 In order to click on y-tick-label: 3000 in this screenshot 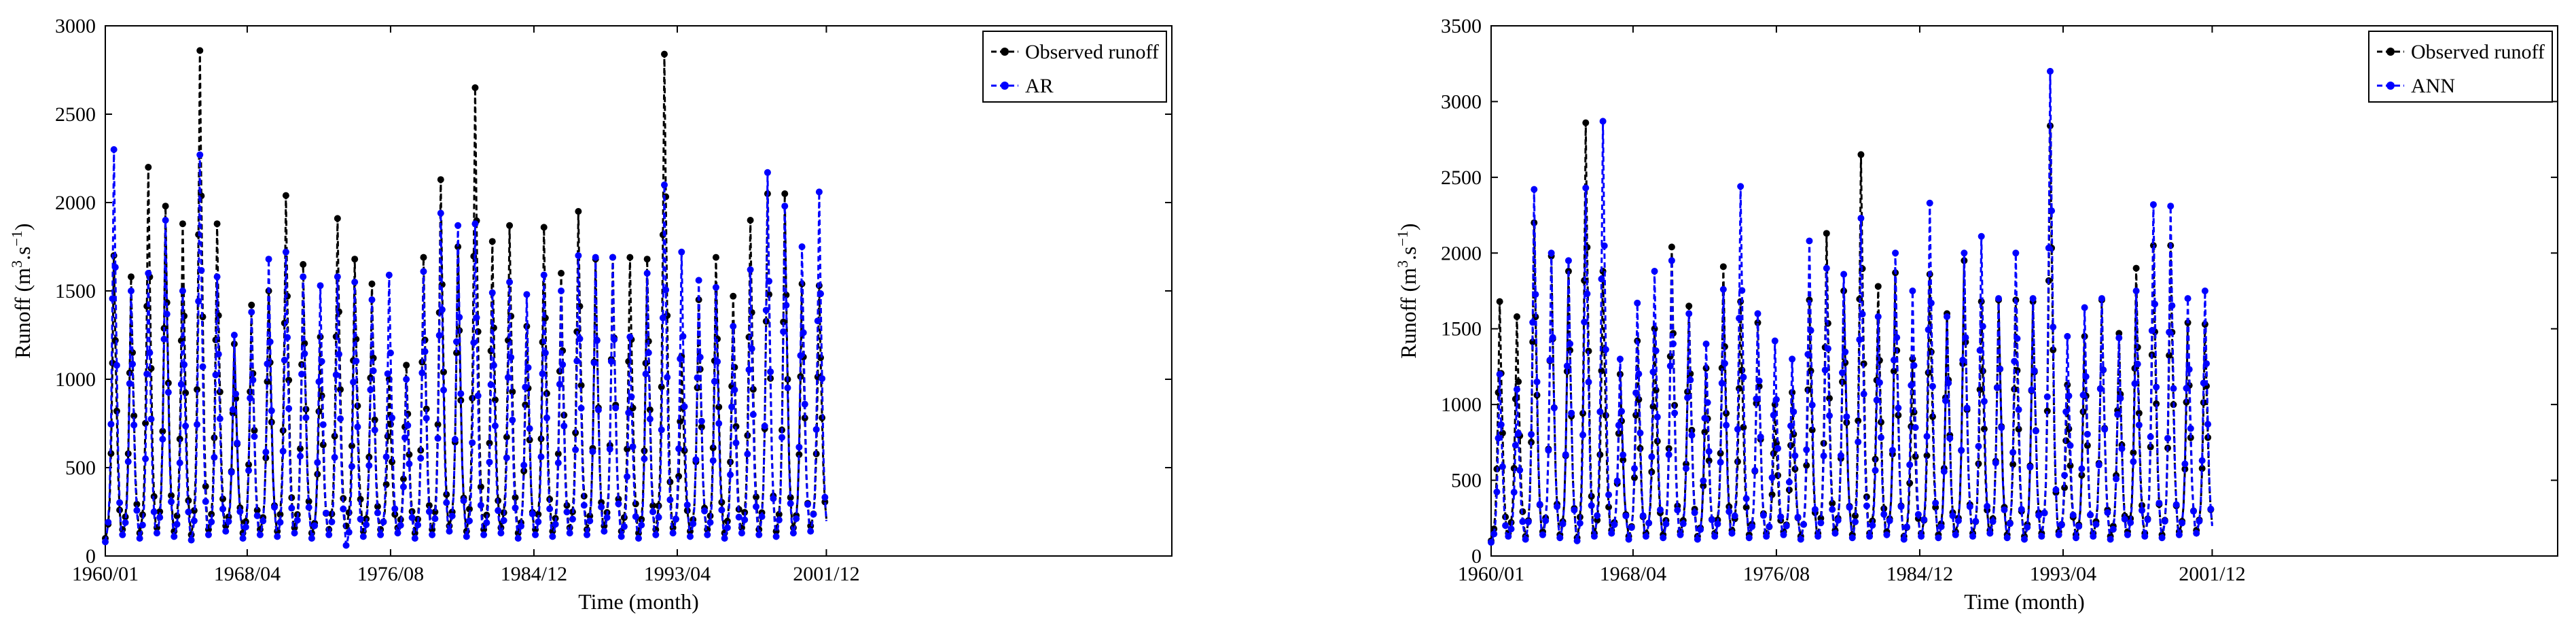, I will do `click(75, 26)`.